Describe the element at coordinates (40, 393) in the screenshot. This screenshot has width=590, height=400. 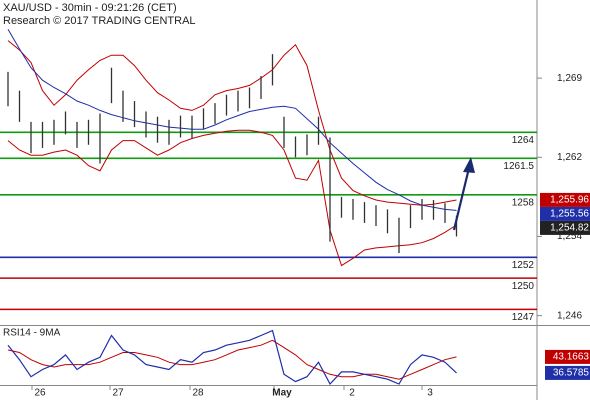
I see `x-tick-label: 26` at that location.